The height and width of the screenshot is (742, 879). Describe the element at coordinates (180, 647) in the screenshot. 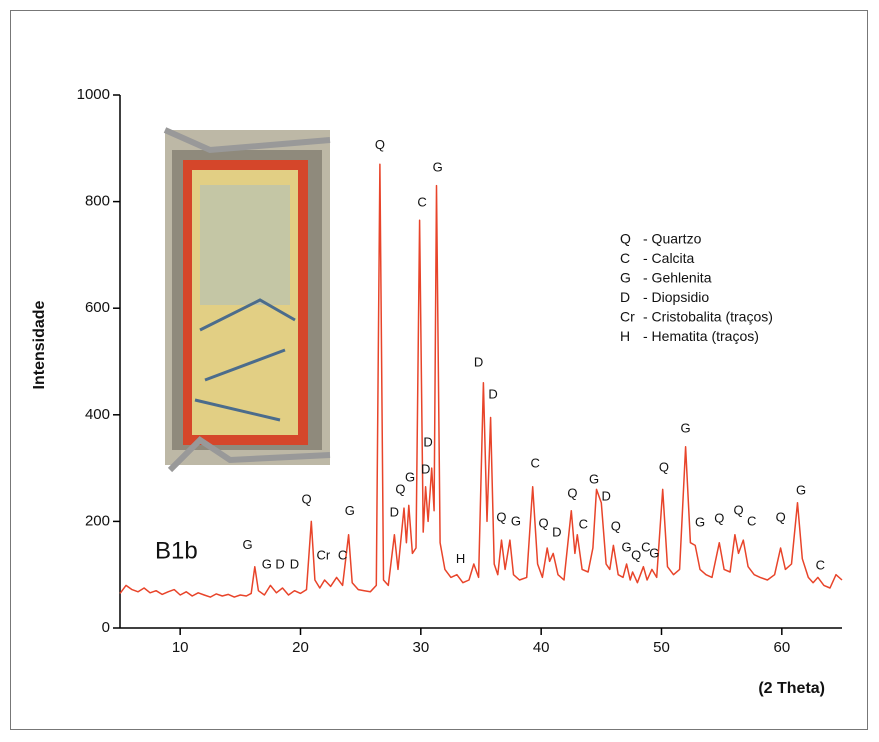

I see `x-tick-label: 10` at that location.